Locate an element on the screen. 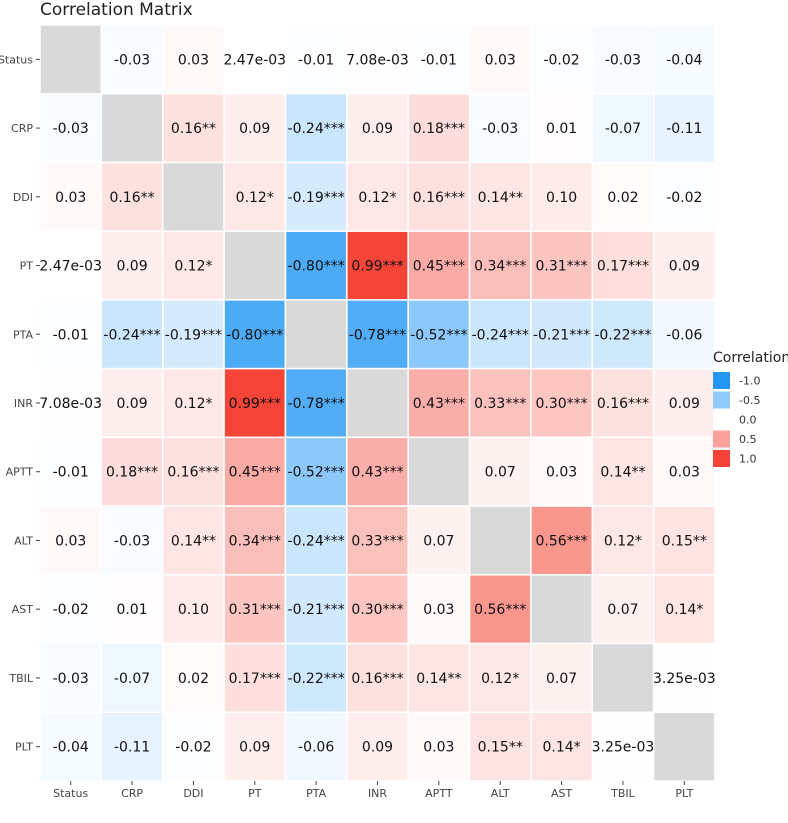 The image size is (788, 823). cell-value-label: 0.10 is located at coordinates (193, 610).